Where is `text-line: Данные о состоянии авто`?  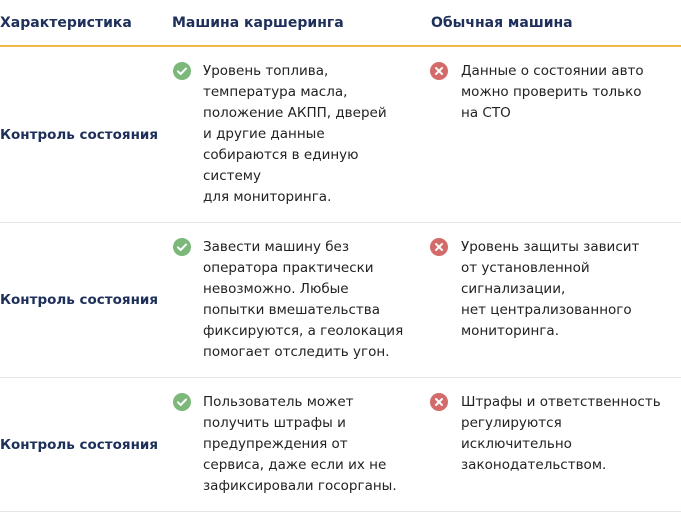 text-line: Данные о состоянии авто is located at coordinates (552, 71).